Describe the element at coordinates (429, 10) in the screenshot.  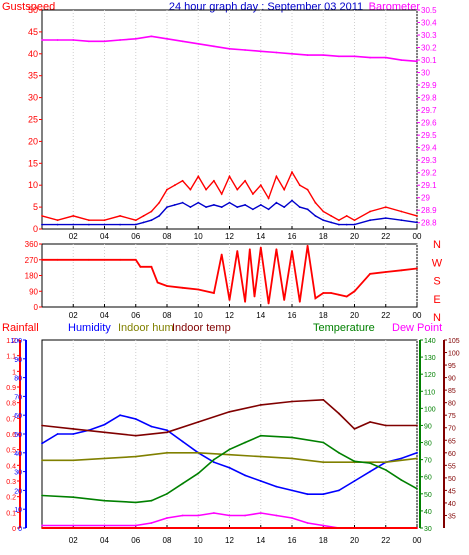
I see `baro-axis-tick-label: 30.5` at that location.